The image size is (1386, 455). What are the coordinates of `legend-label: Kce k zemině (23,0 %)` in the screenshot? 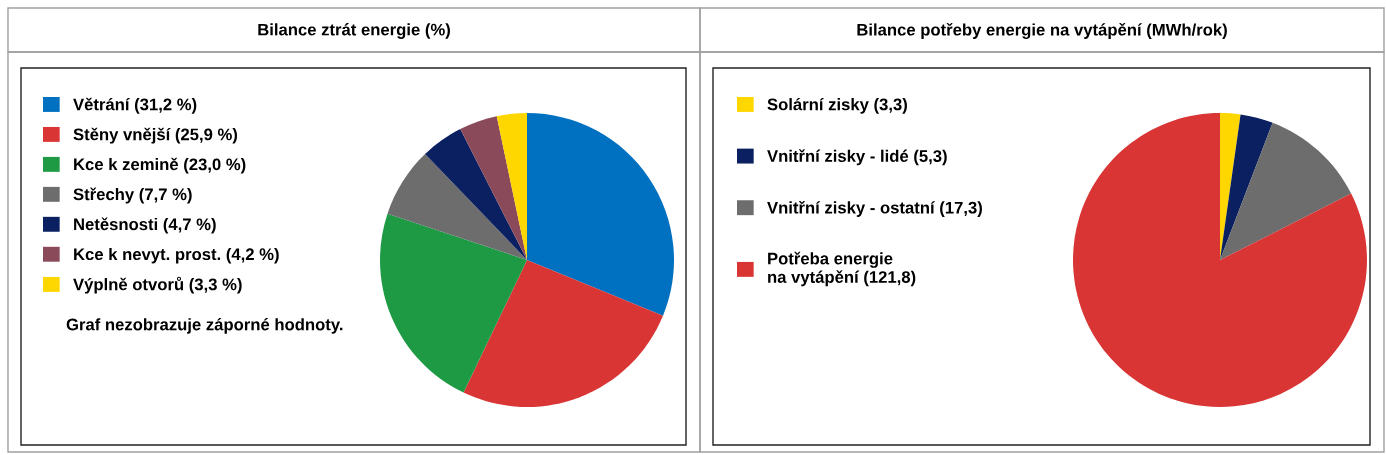 It's located at (160, 165).